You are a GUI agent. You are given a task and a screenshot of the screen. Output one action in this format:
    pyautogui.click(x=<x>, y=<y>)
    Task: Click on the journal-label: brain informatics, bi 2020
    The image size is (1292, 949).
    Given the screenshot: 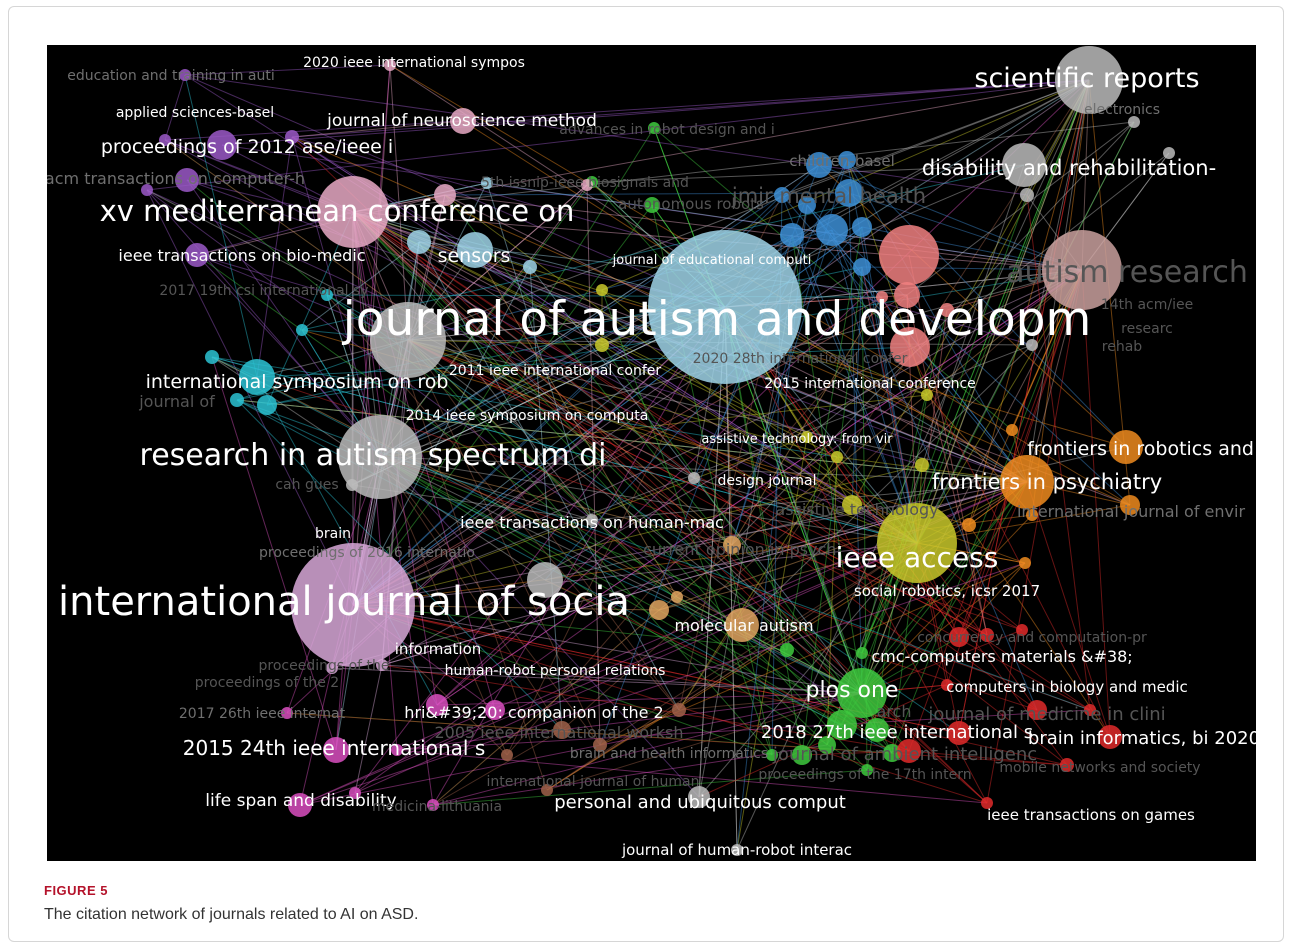 What is the action you would take?
    pyautogui.click(x=1142, y=738)
    